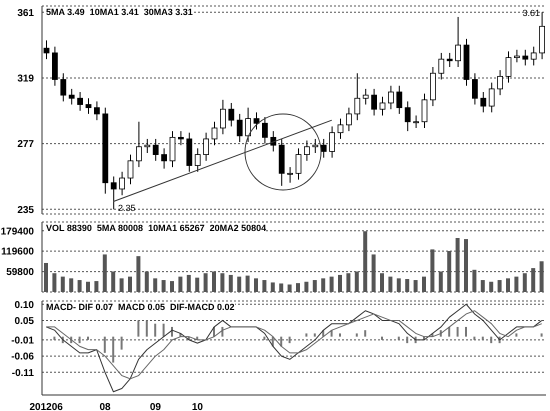 The width and height of the screenshot is (550, 411). Describe the element at coordinates (140, 307) in the screenshot. I see `annotation: MACD- DIF 0.07 MACD 0.05 DIF-MACD 0.02` at that location.